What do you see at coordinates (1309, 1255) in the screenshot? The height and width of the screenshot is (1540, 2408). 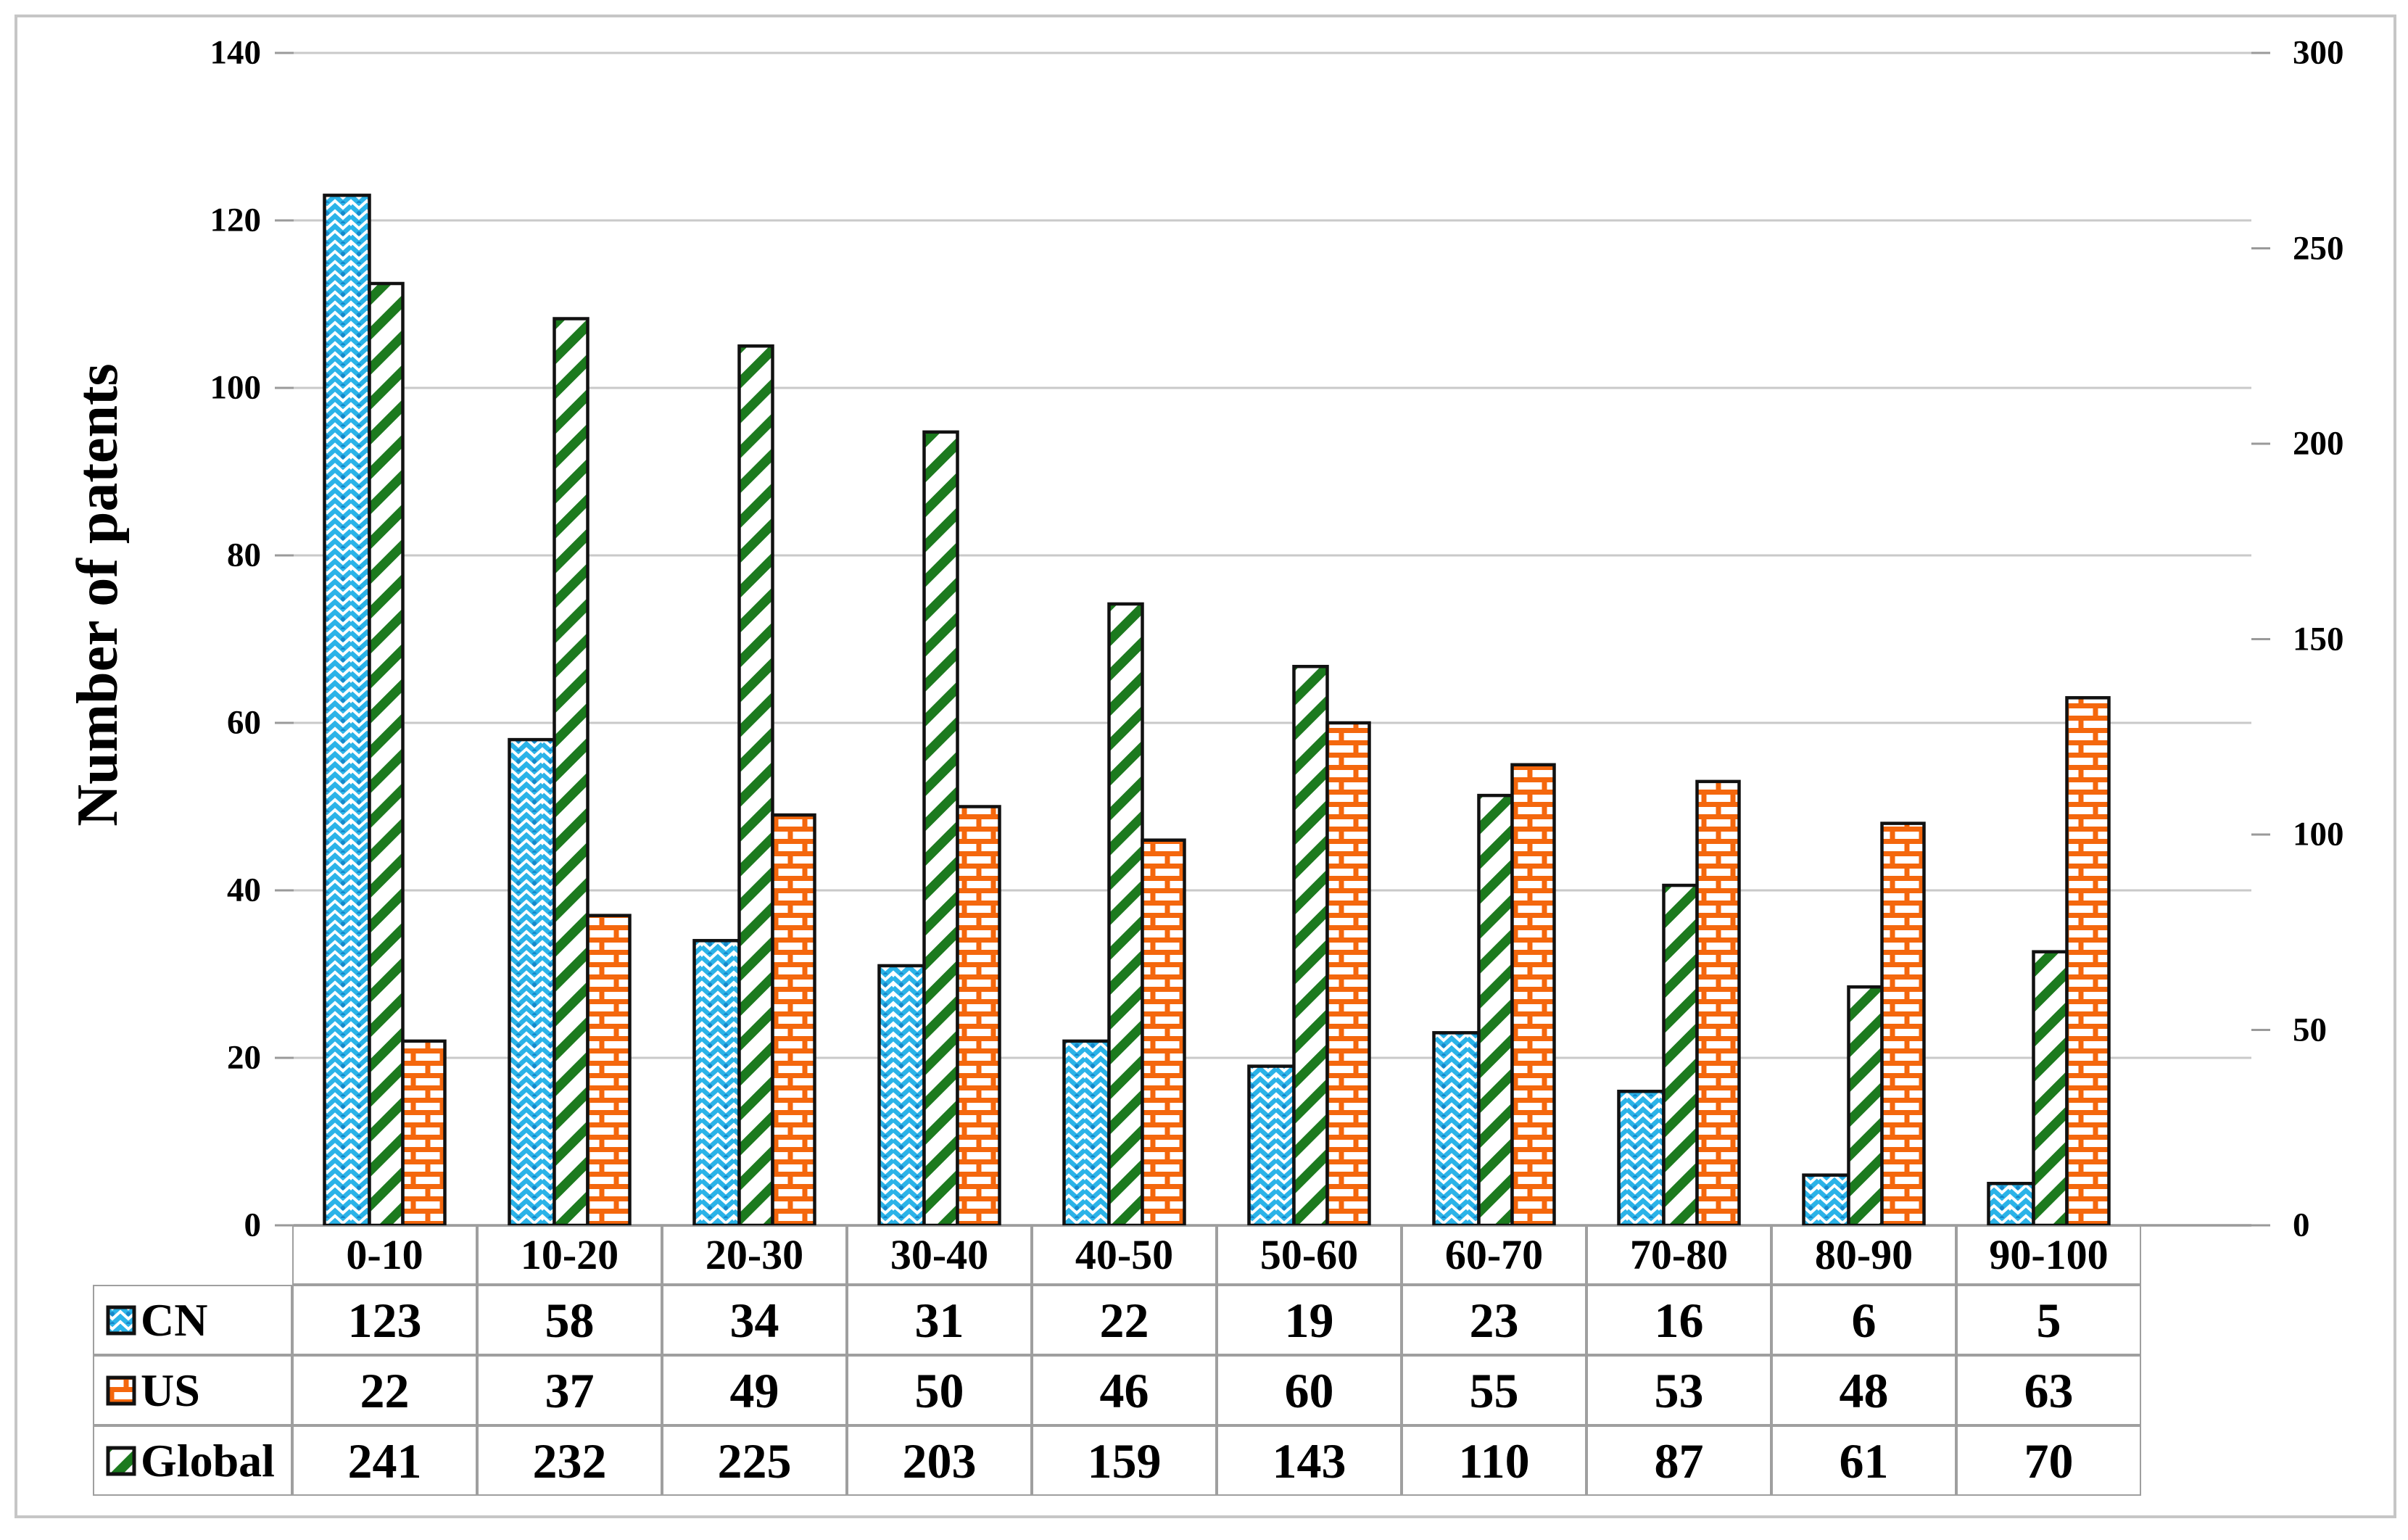 I see `table-header-50-60: 50-60` at bounding box center [1309, 1255].